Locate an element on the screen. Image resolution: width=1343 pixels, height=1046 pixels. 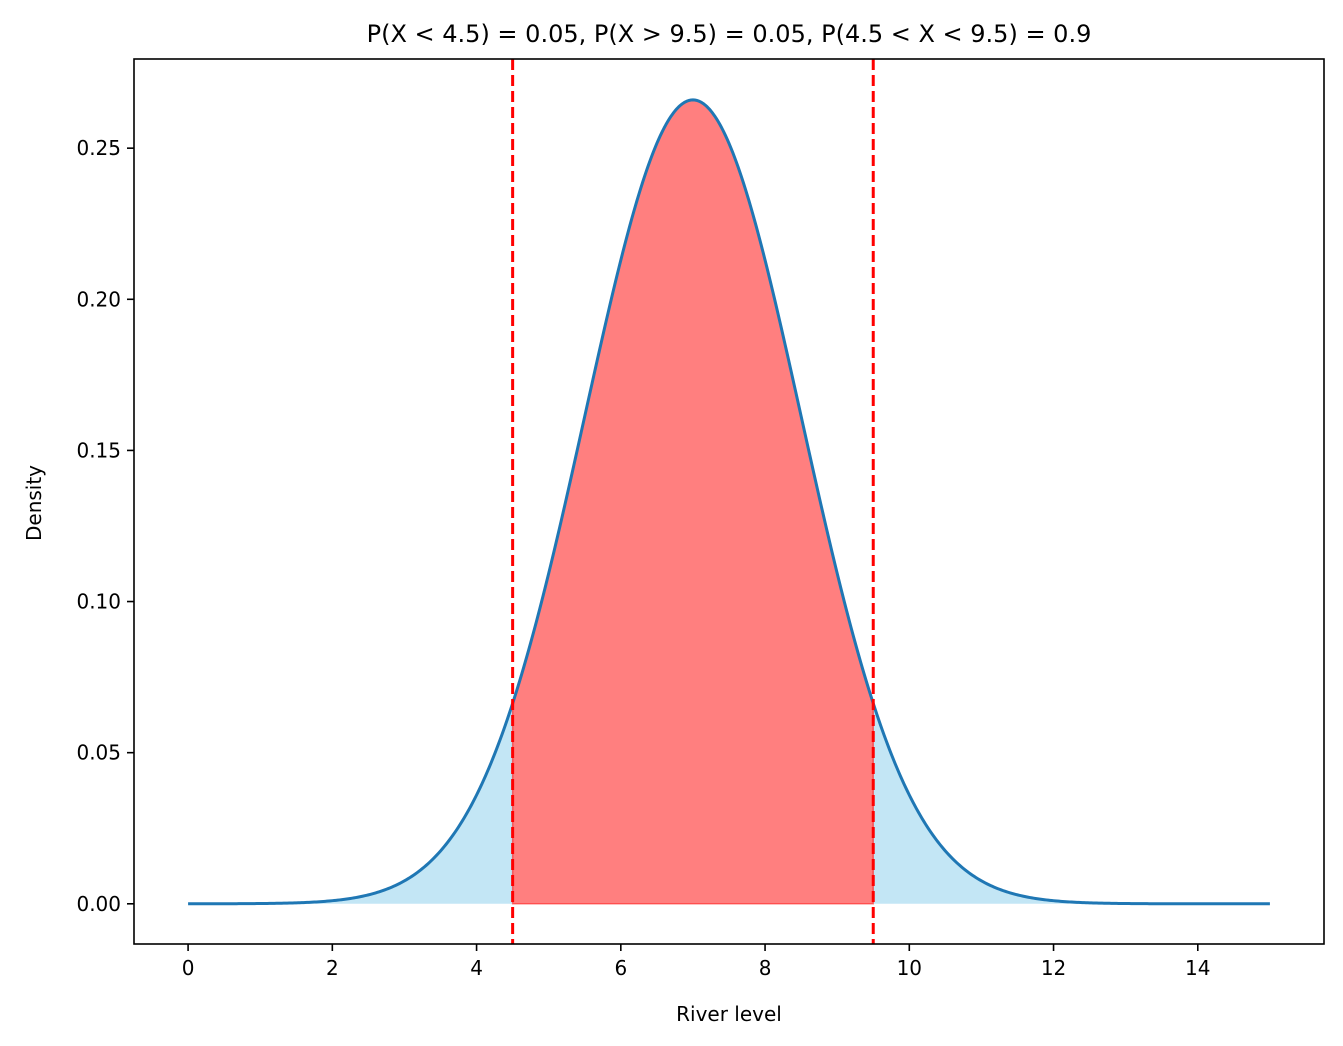
left-tail-area is located at coordinates (350, 803).